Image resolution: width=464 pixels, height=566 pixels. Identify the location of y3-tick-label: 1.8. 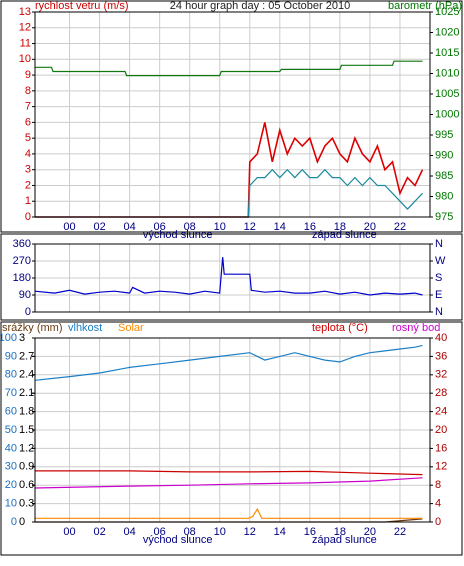
(26, 412).